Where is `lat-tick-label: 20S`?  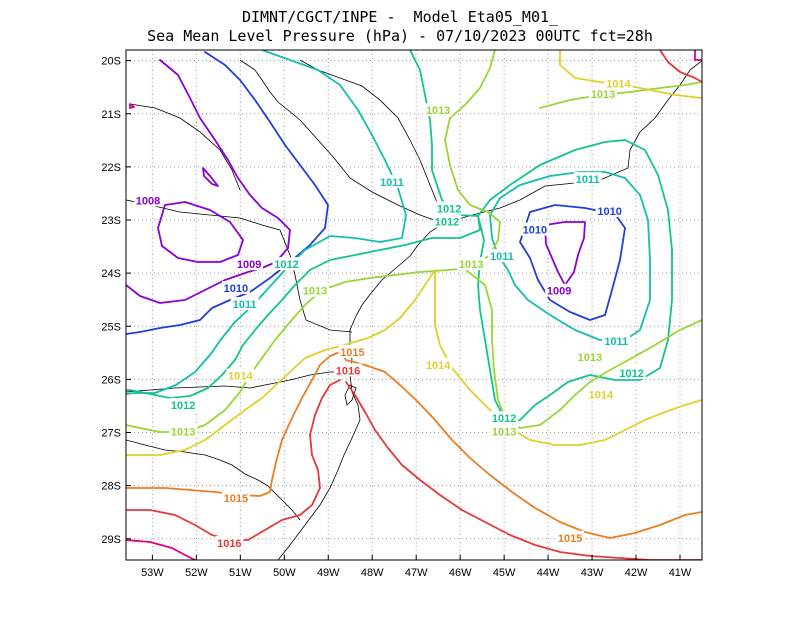
lat-tick-label: 20S is located at coordinates (111, 62).